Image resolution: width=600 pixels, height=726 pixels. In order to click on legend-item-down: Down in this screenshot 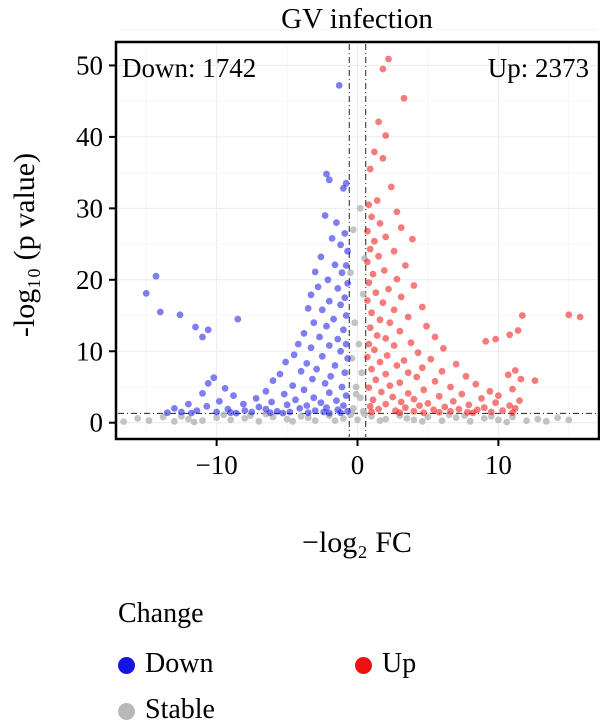, I will do `click(165, 664)`.